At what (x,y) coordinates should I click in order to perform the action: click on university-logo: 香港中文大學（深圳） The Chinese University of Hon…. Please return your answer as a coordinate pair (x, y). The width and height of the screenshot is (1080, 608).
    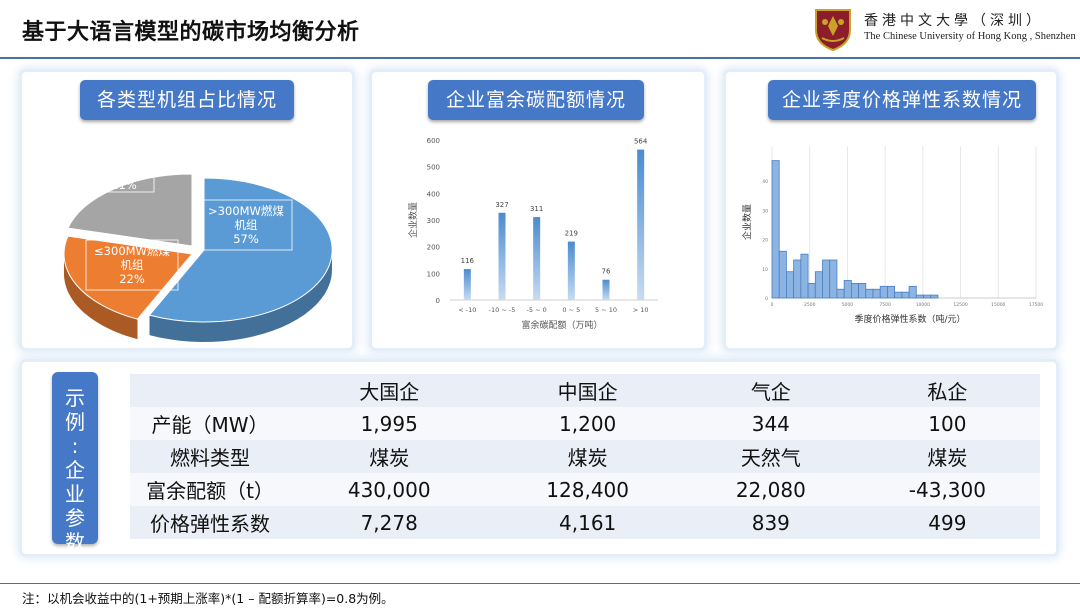
    Looking at the image, I should click on (942, 29).